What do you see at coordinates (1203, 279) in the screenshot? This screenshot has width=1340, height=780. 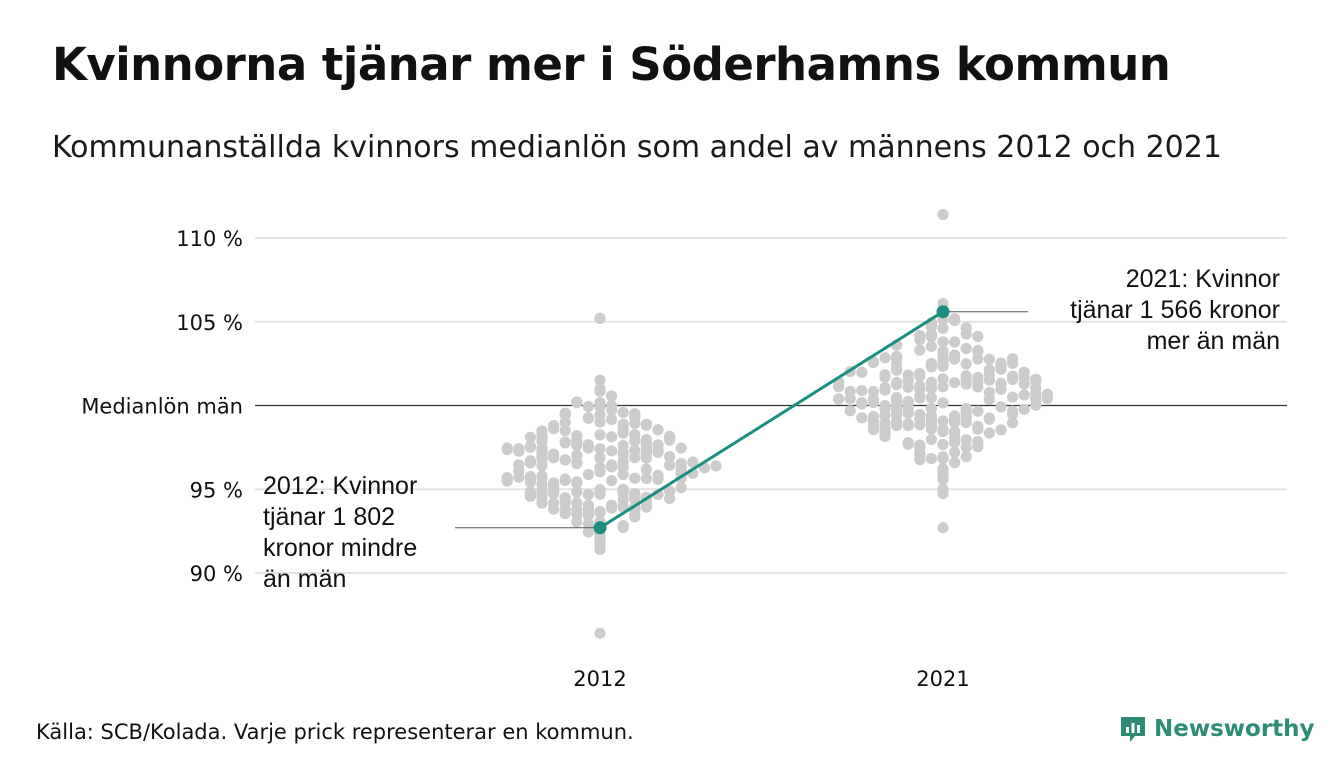 I see `annotation-2021-line: 2021: Kvinnor` at bounding box center [1203, 279].